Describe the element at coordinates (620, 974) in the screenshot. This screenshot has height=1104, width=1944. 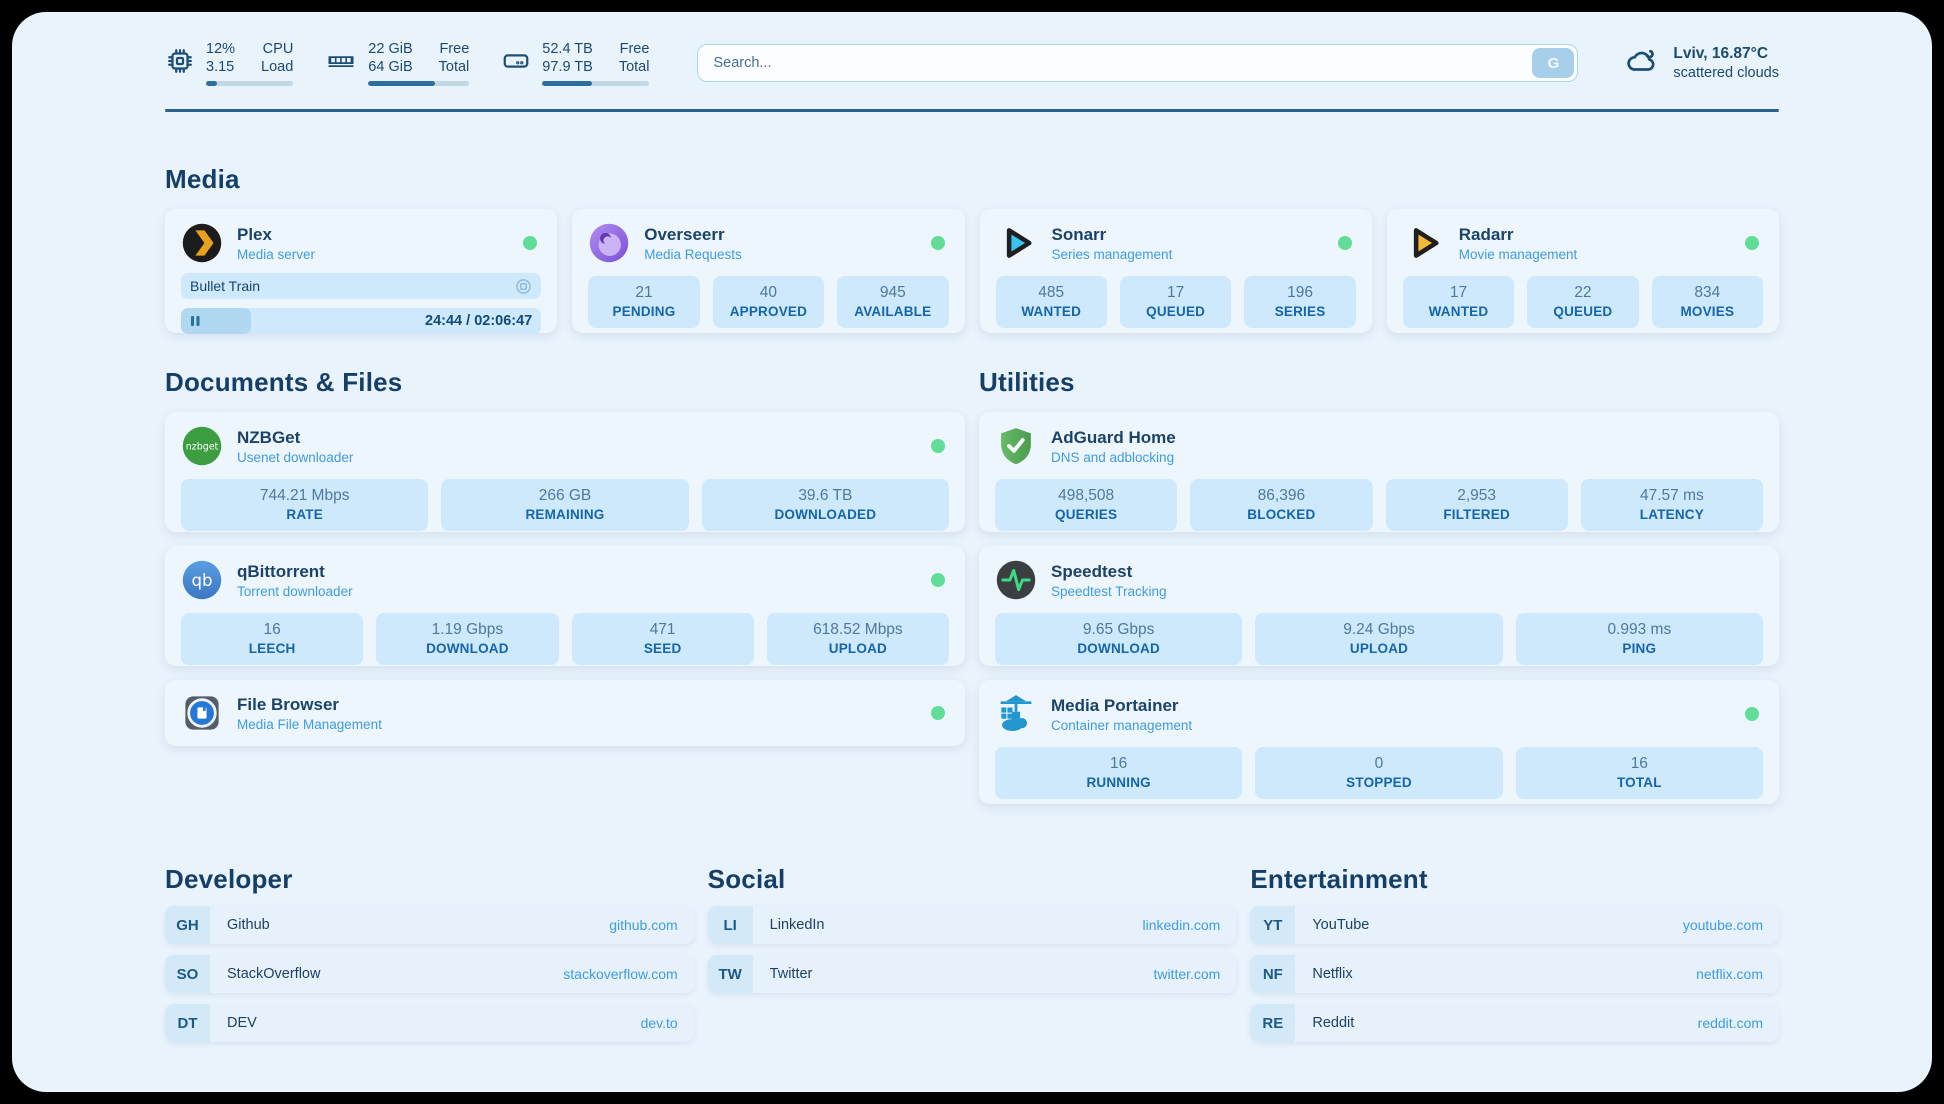
I see `link-url: stackoverflow.com` at that location.